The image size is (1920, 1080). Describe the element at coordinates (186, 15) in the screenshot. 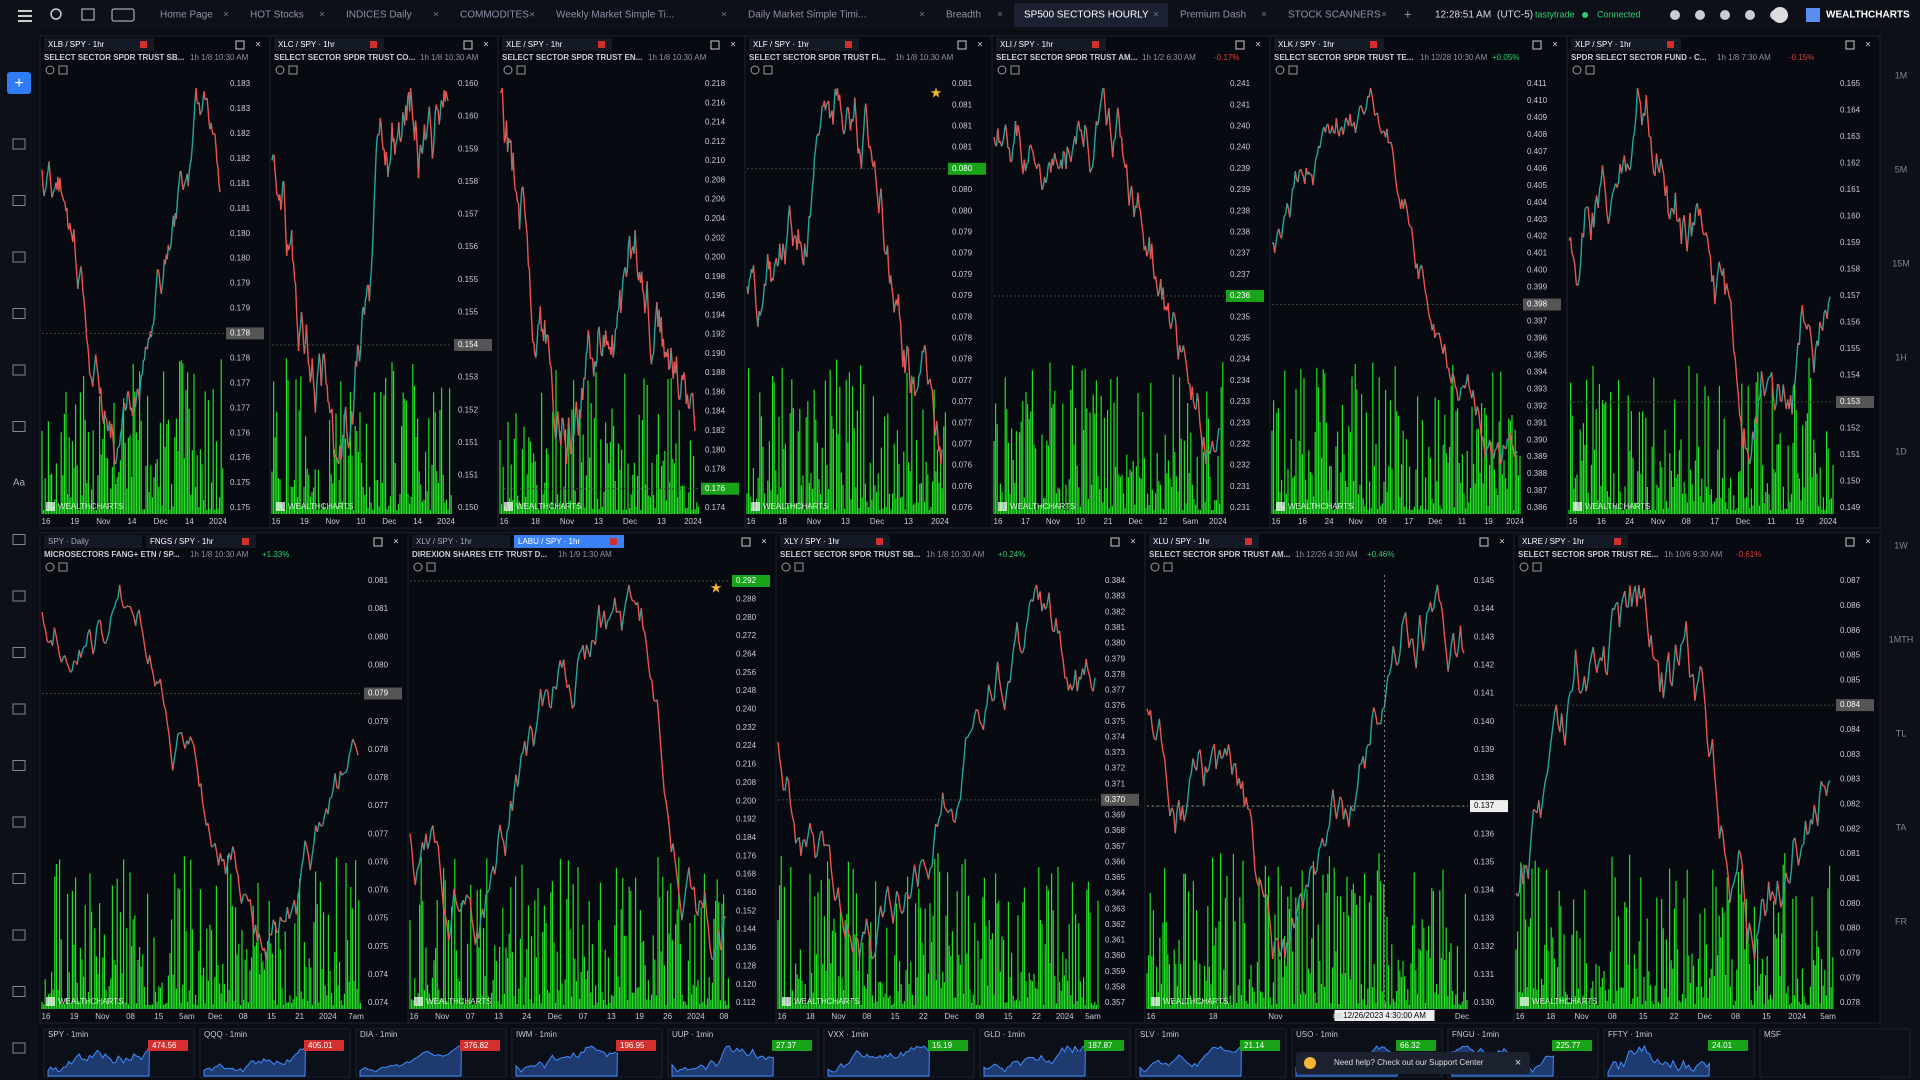

I see `tab-label: Home Page` at that location.